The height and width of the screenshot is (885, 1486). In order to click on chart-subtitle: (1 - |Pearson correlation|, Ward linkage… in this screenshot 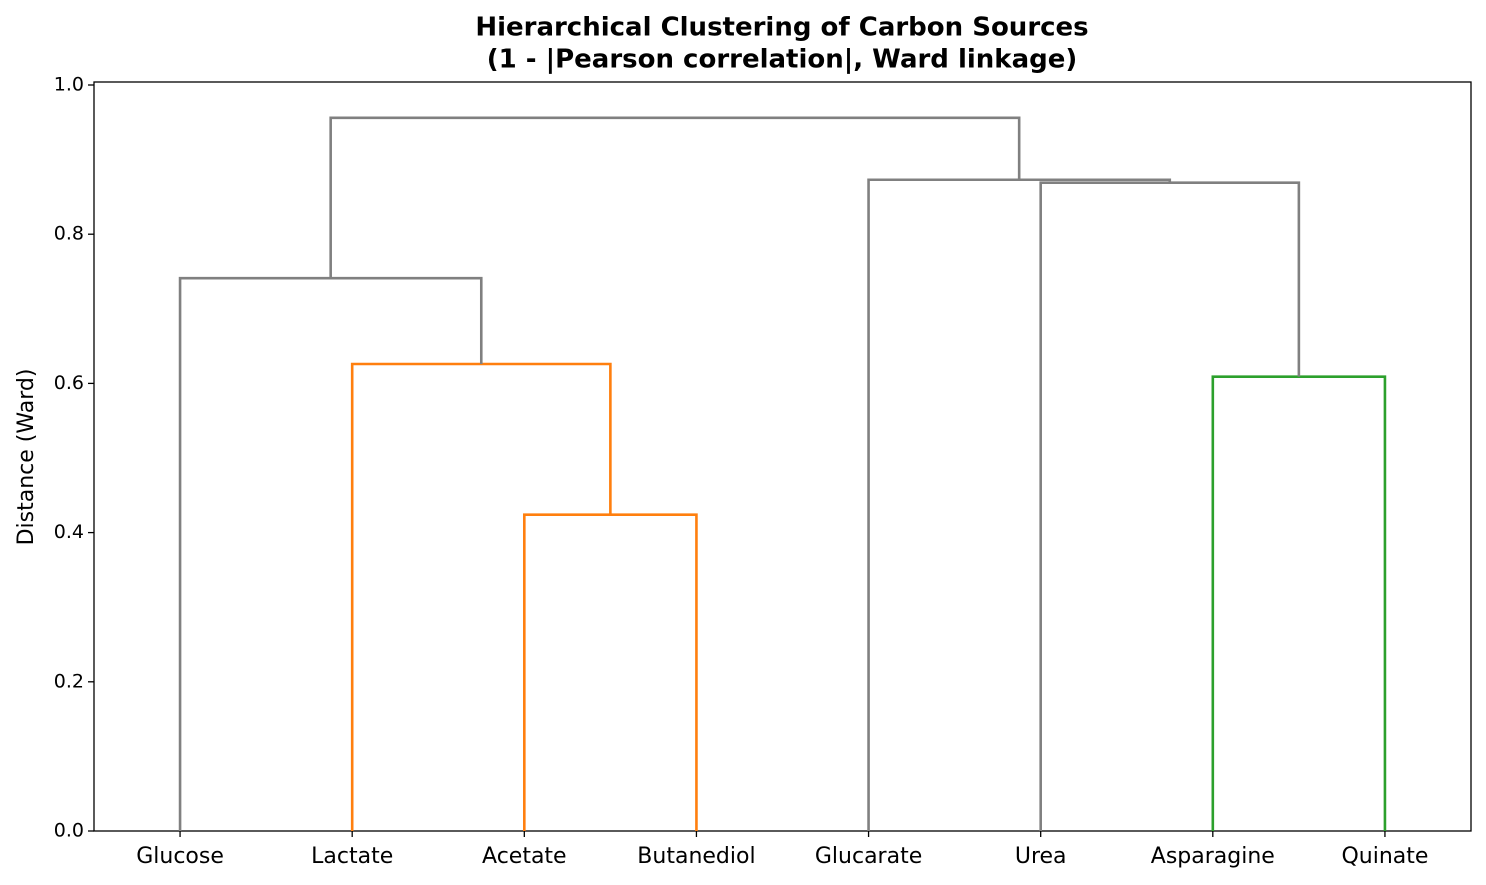, I will do `click(782, 60)`.